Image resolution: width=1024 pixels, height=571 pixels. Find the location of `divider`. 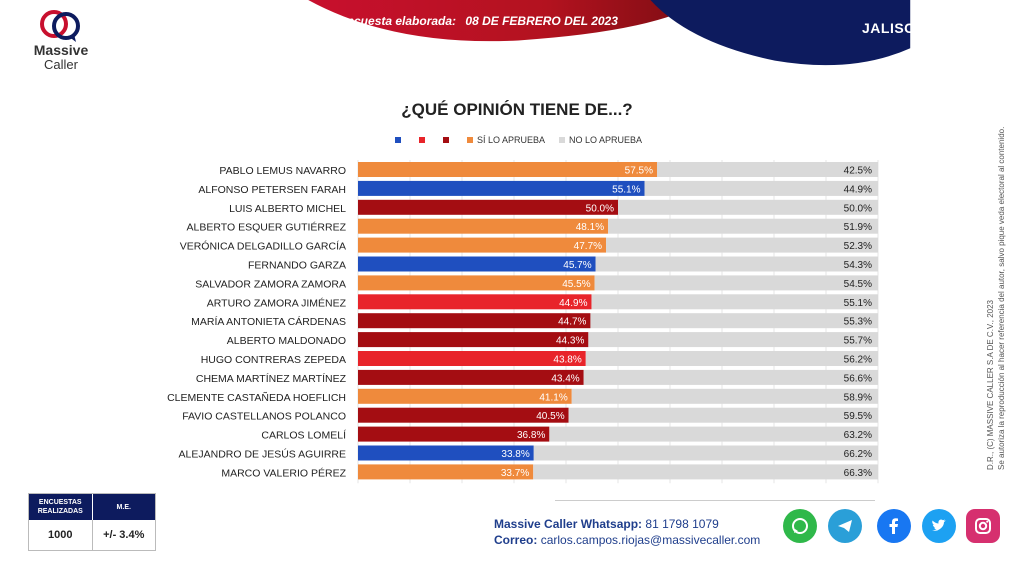

divider is located at coordinates (715, 500).